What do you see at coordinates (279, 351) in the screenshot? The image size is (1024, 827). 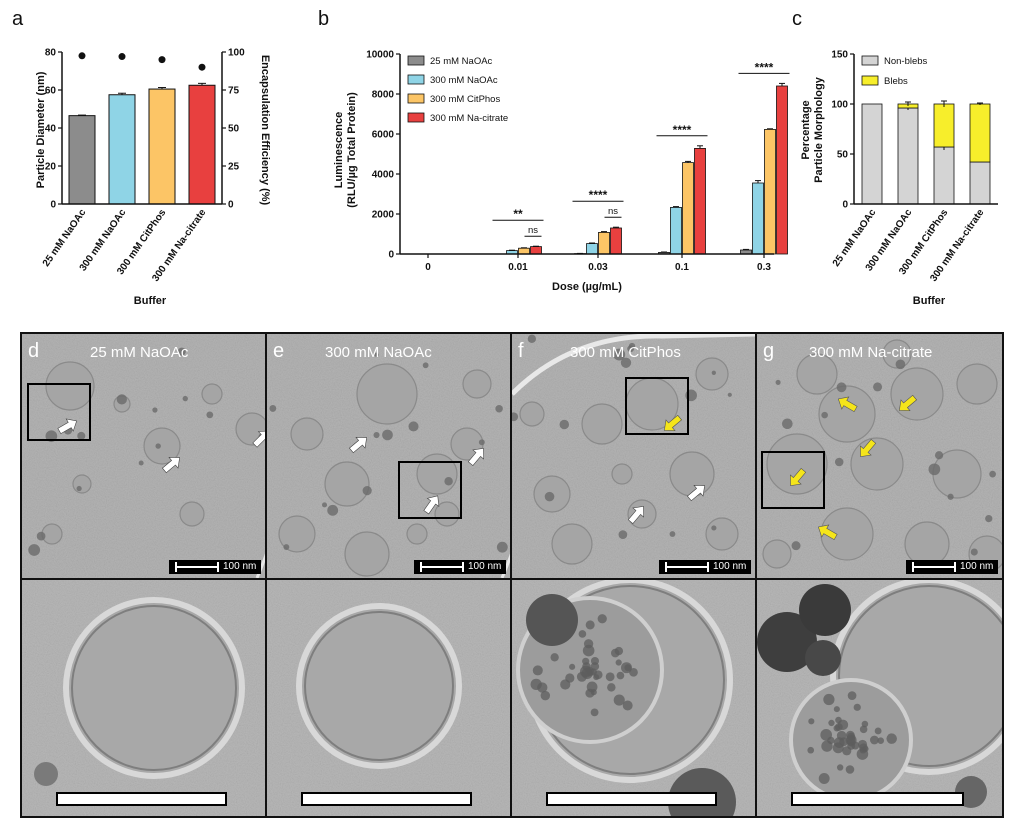 I see `panel-label-e: e` at bounding box center [279, 351].